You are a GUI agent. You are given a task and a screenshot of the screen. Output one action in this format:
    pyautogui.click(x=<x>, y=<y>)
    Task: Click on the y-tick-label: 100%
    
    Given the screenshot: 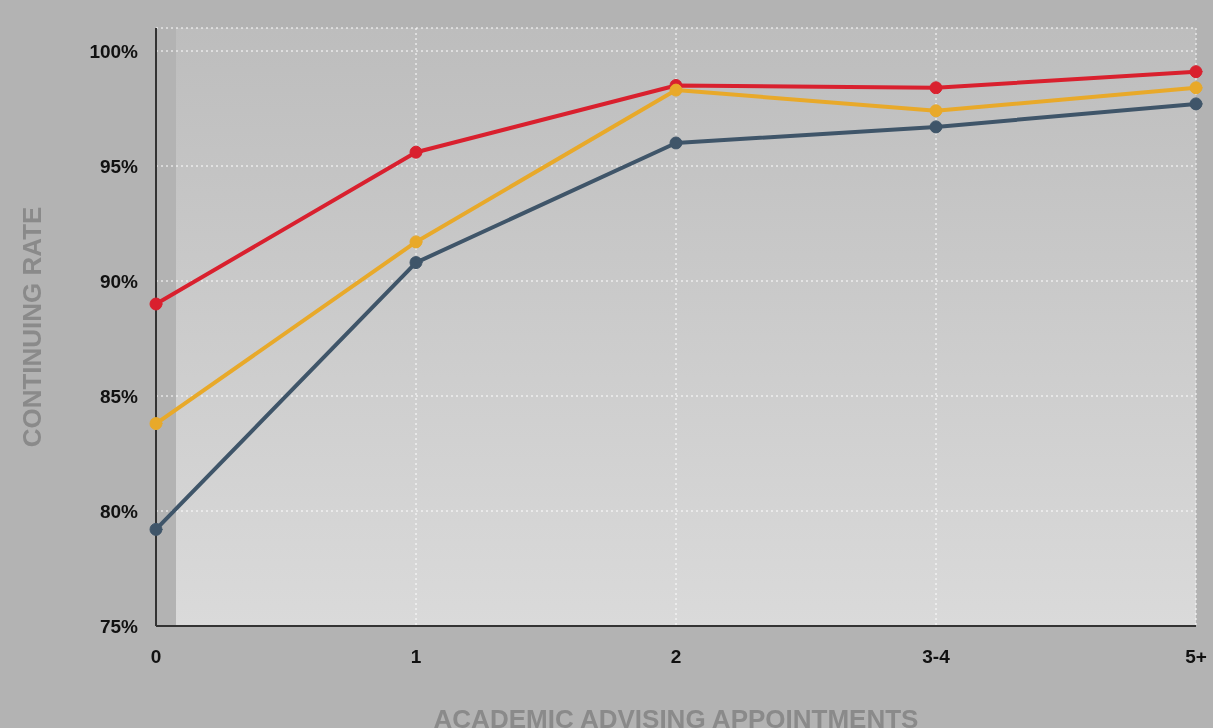 What is the action you would take?
    pyautogui.click(x=114, y=51)
    